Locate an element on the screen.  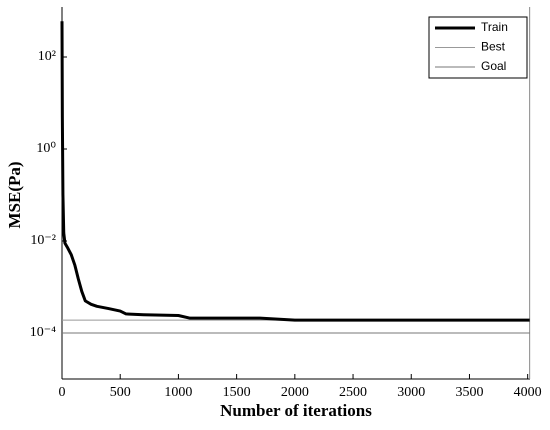
x-axis-title: Number of iterations is located at coordinates (296, 410).